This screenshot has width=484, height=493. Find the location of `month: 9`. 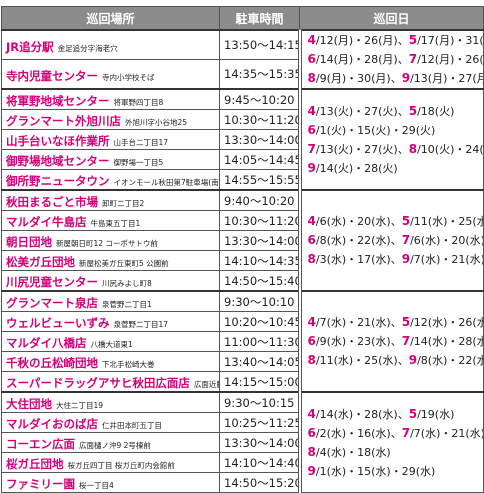

month: 9 is located at coordinates (406, 259).